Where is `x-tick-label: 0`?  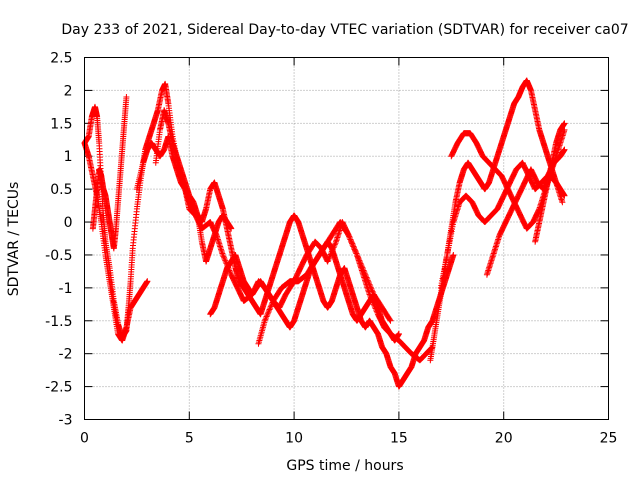
x-tick-label: 0 is located at coordinates (84, 439).